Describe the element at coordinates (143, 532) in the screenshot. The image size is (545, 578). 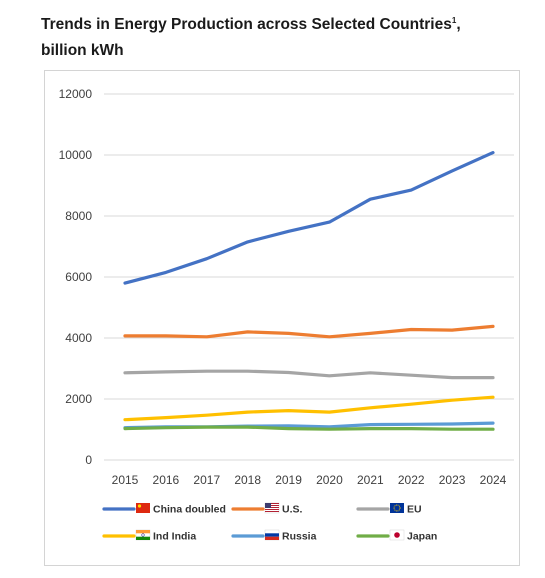
I see `in-flag-top` at that location.